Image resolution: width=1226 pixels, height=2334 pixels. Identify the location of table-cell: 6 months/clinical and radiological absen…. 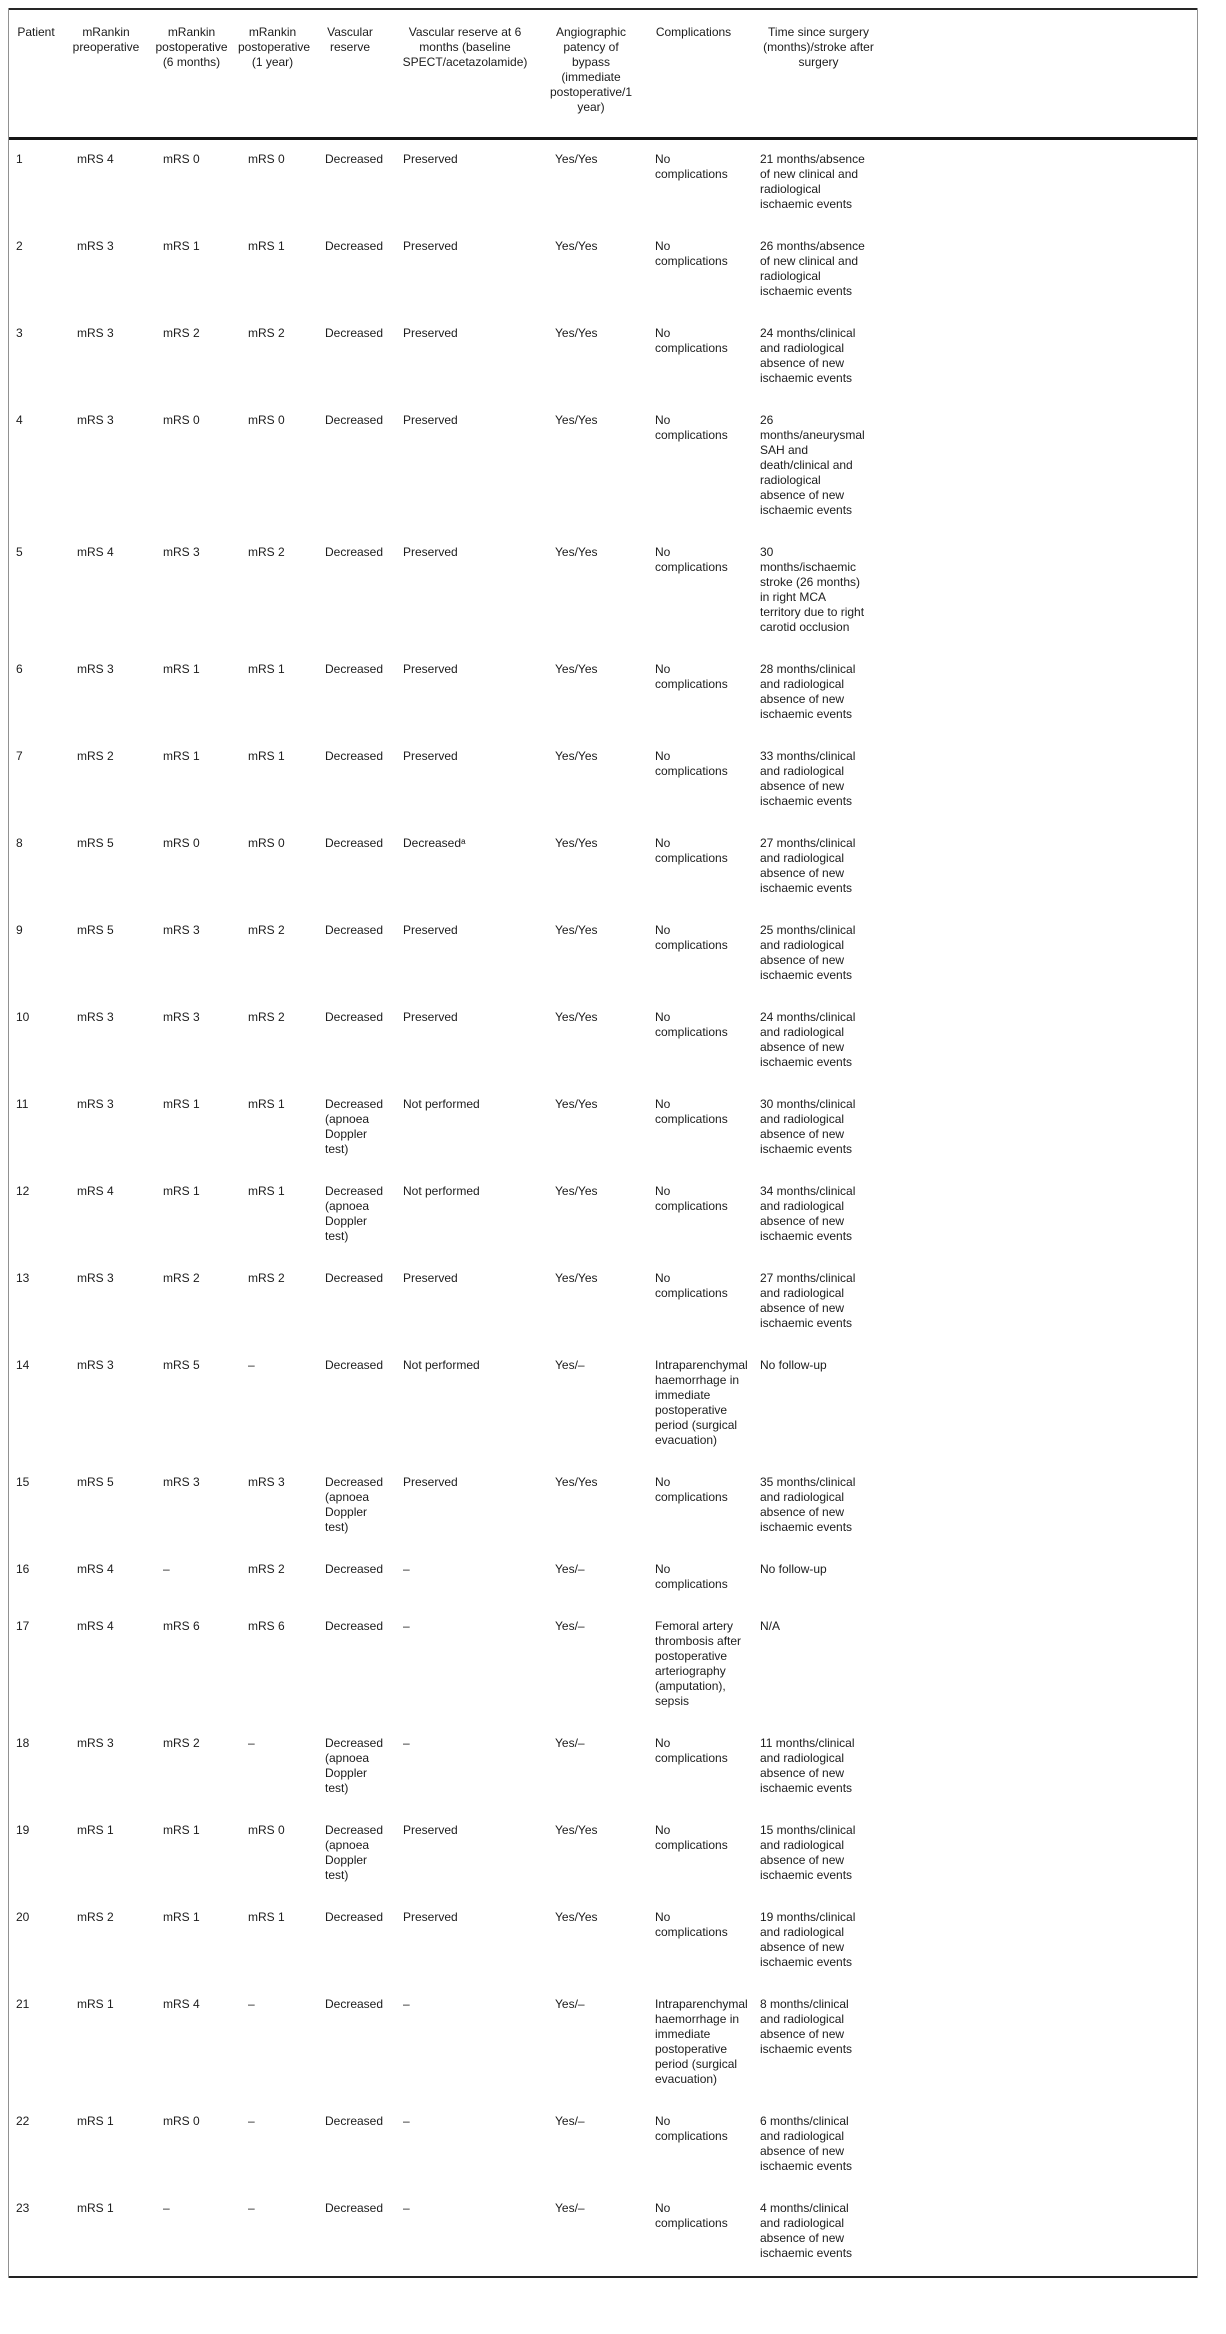
(806, 2143).